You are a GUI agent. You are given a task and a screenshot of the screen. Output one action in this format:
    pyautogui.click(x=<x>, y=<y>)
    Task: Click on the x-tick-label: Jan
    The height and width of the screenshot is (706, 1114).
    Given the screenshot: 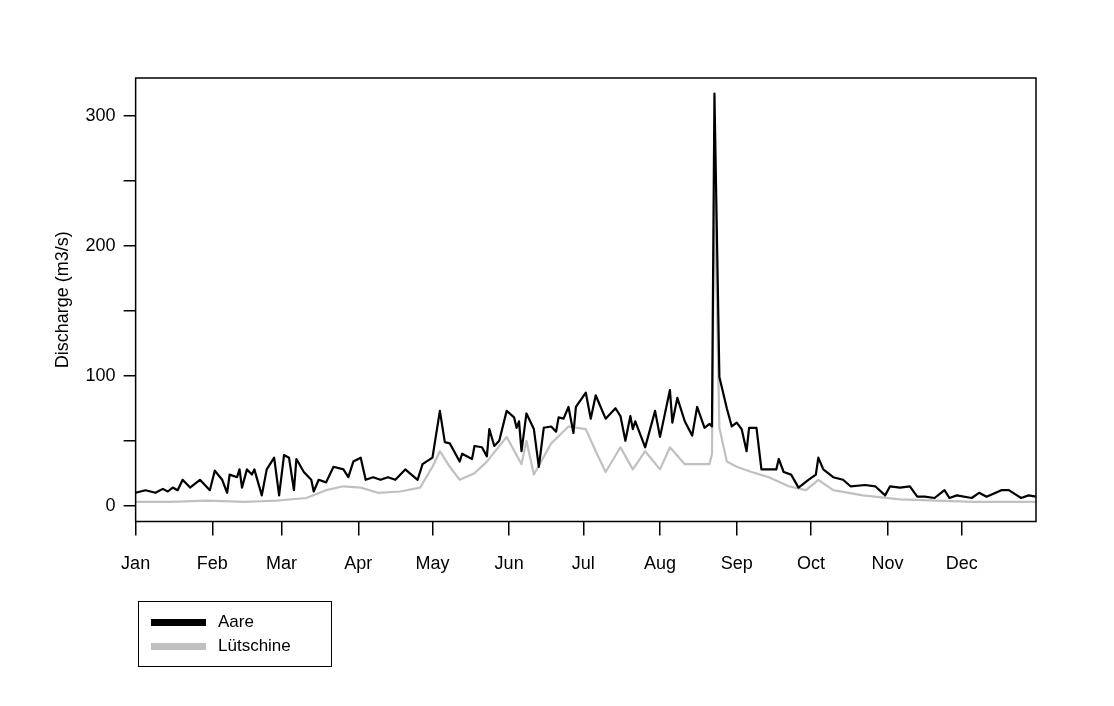 What is the action you would take?
    pyautogui.click(x=136, y=563)
    